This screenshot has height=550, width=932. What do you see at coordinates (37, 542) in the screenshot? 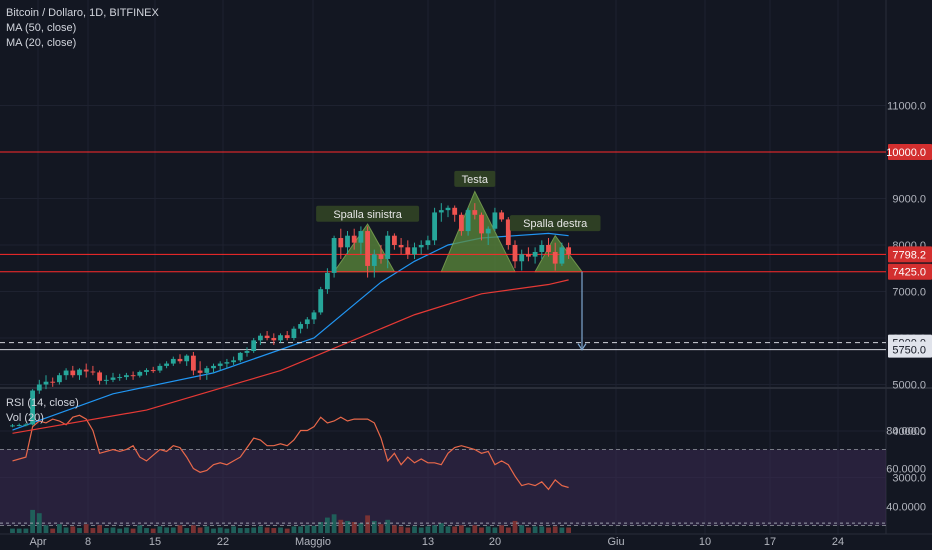
I see `time-tick-label: Apr` at bounding box center [37, 542].